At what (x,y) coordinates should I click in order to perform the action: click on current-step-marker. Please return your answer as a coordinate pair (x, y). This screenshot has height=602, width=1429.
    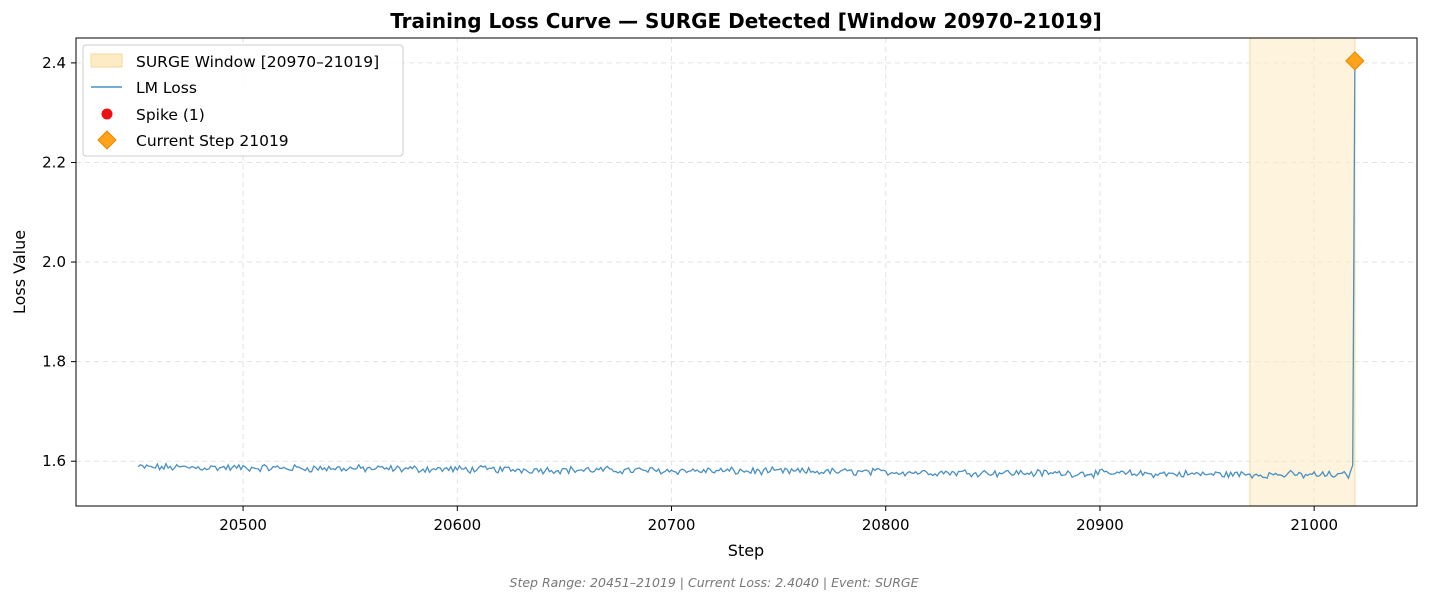
    Looking at the image, I should click on (1355, 61).